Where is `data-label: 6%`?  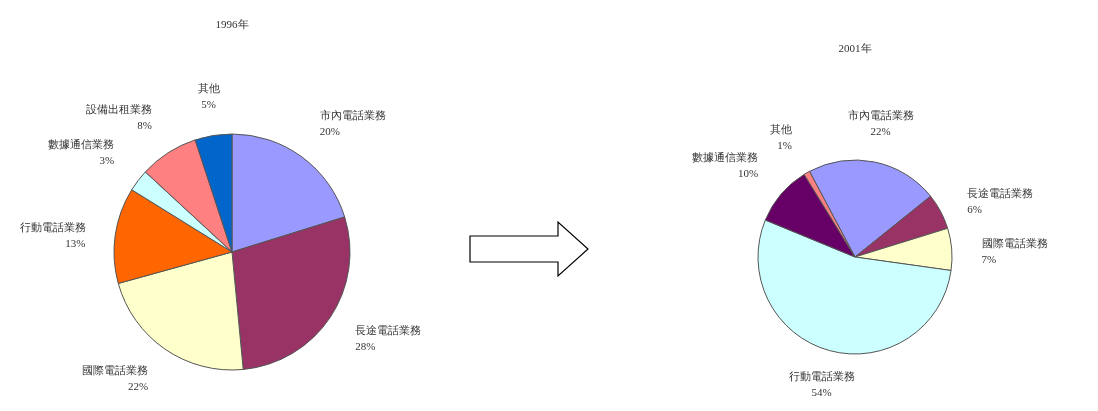
data-label: 6% is located at coordinates (974, 209).